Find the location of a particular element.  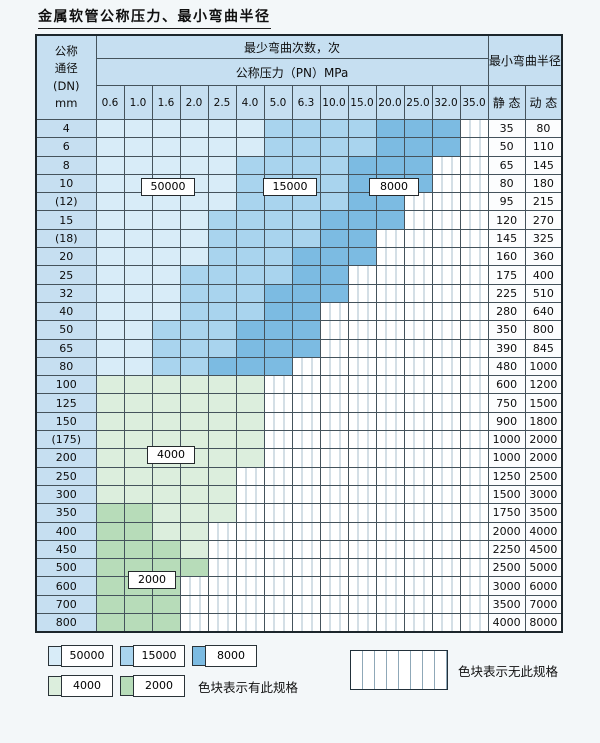

pressure-value-header: 0.6 is located at coordinates (110, 102).